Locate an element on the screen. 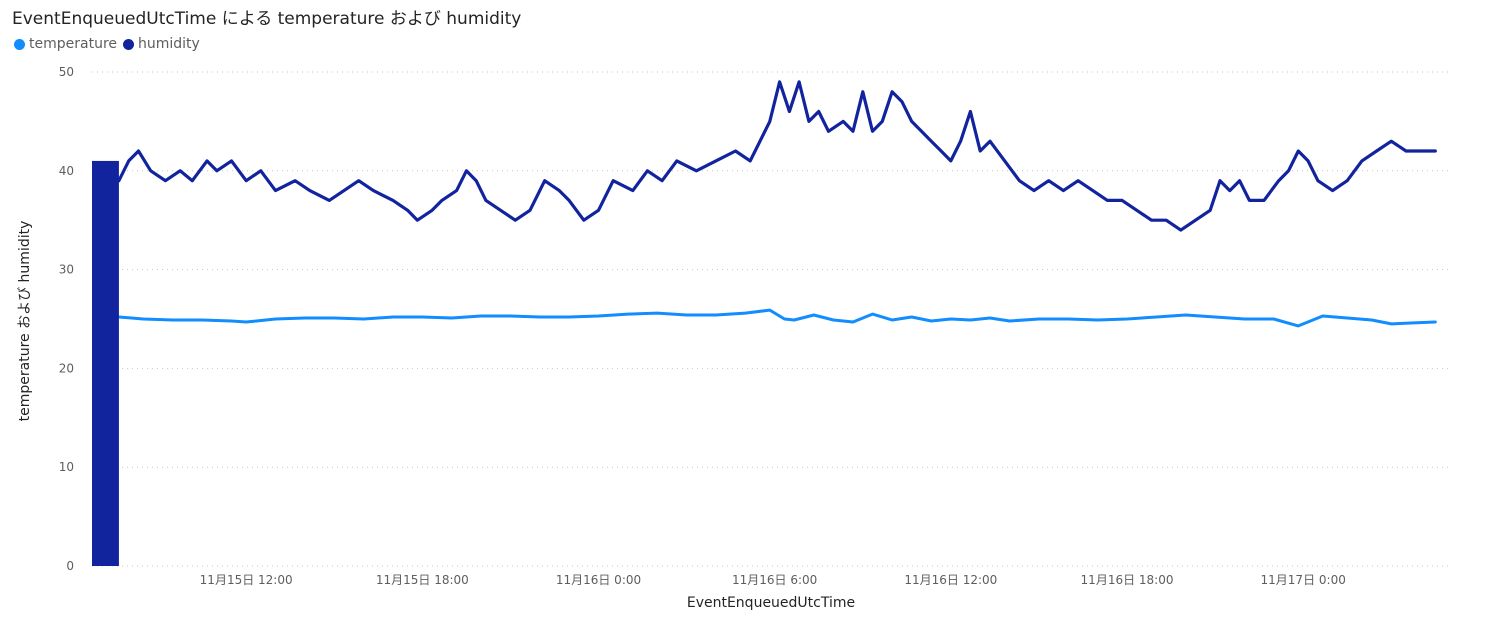  x-tick-label: 11月16日 18:00 is located at coordinates (1127, 580).